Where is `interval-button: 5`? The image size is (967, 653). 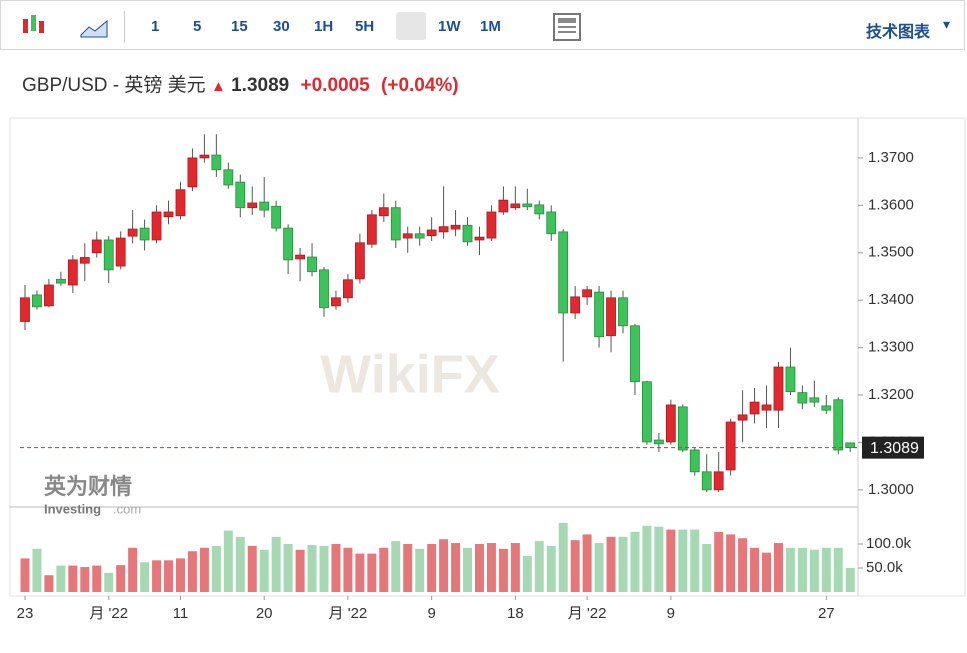 interval-button: 5 is located at coordinates (197, 26).